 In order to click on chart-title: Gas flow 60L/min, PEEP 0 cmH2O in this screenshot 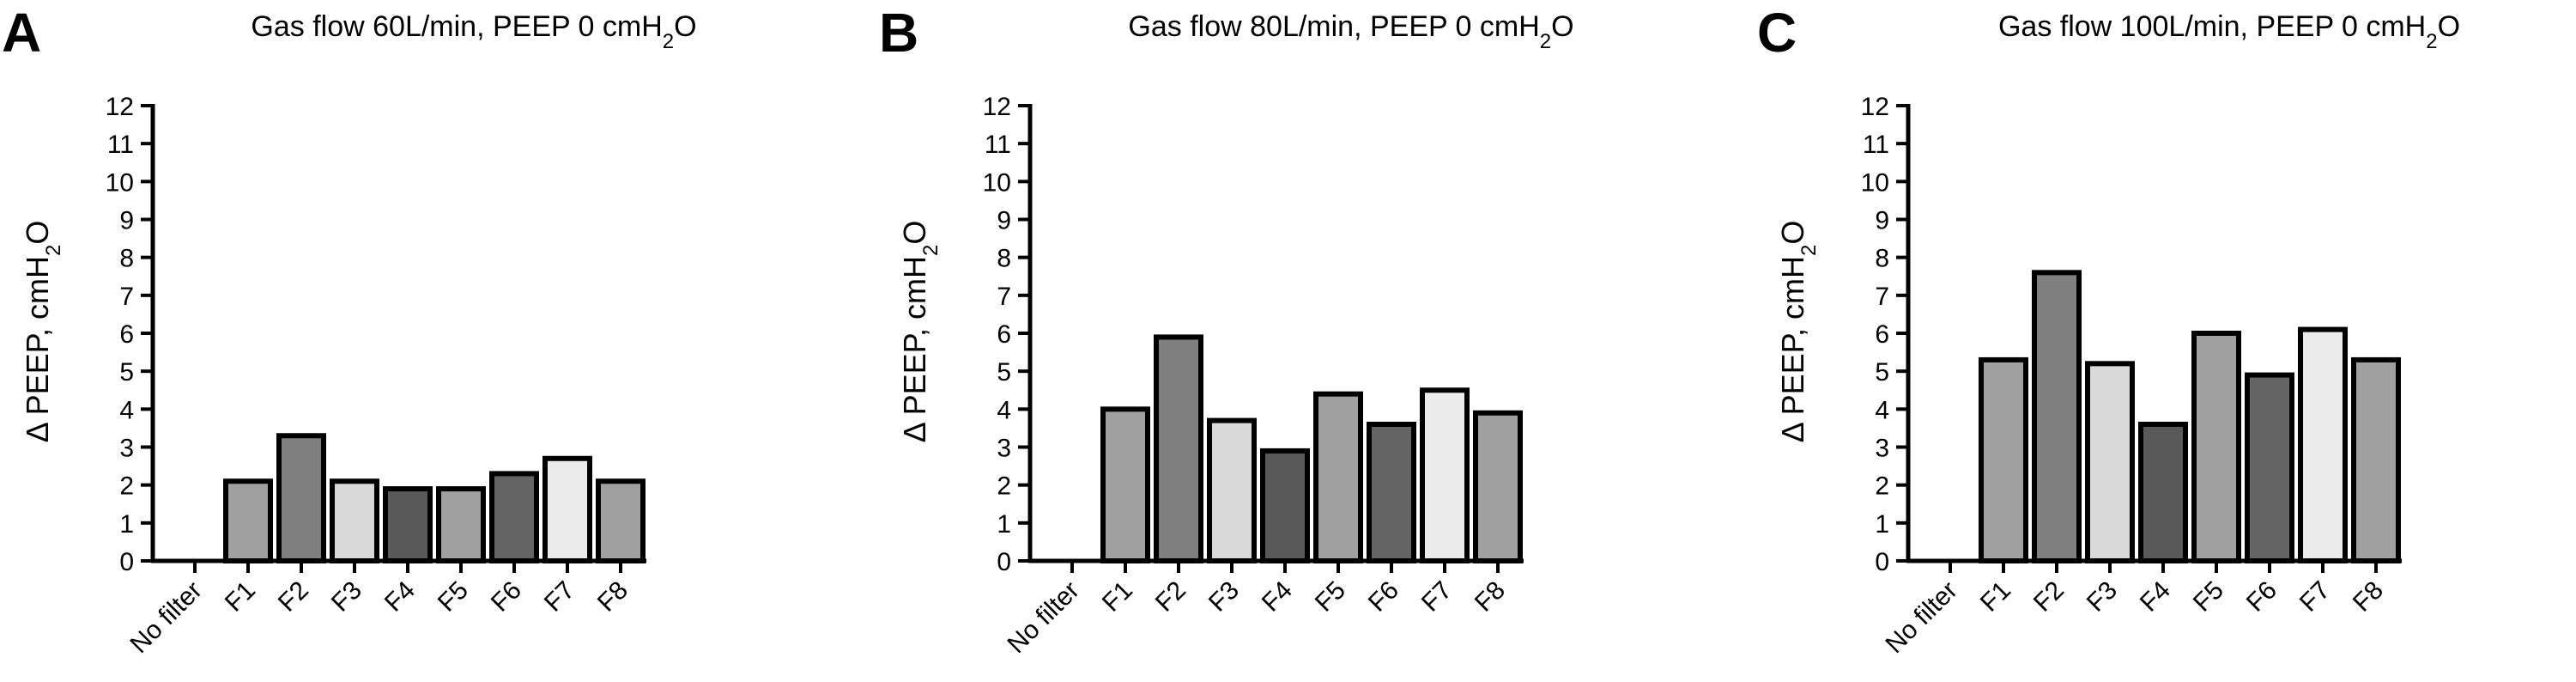, I will do `click(473, 31)`.